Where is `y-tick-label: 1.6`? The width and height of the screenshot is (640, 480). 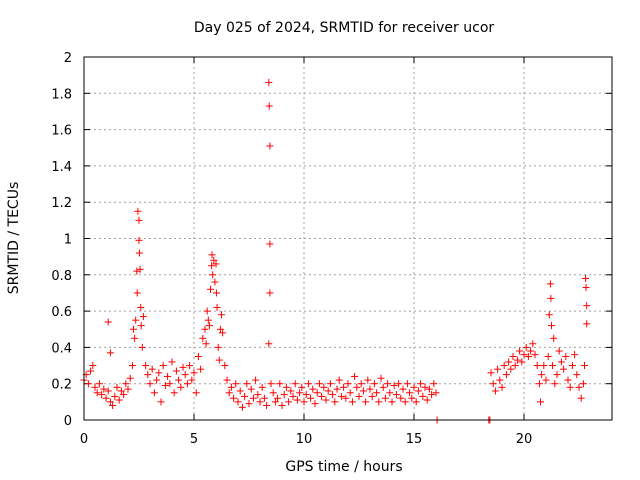 y-tick-label: 1.6 is located at coordinates (61, 131).